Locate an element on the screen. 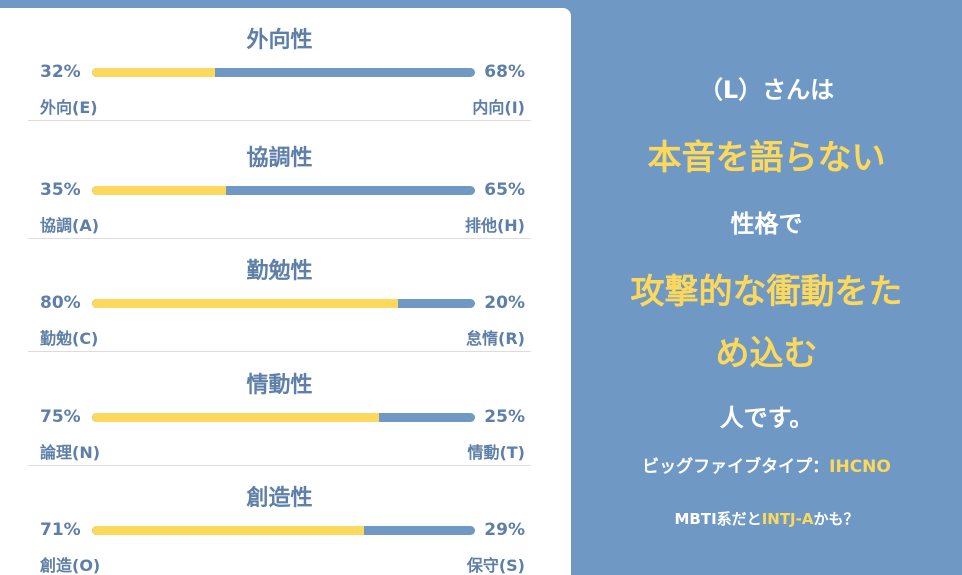 The height and width of the screenshot is (575, 962). trait-title: 創造性 is located at coordinates (279, 498).